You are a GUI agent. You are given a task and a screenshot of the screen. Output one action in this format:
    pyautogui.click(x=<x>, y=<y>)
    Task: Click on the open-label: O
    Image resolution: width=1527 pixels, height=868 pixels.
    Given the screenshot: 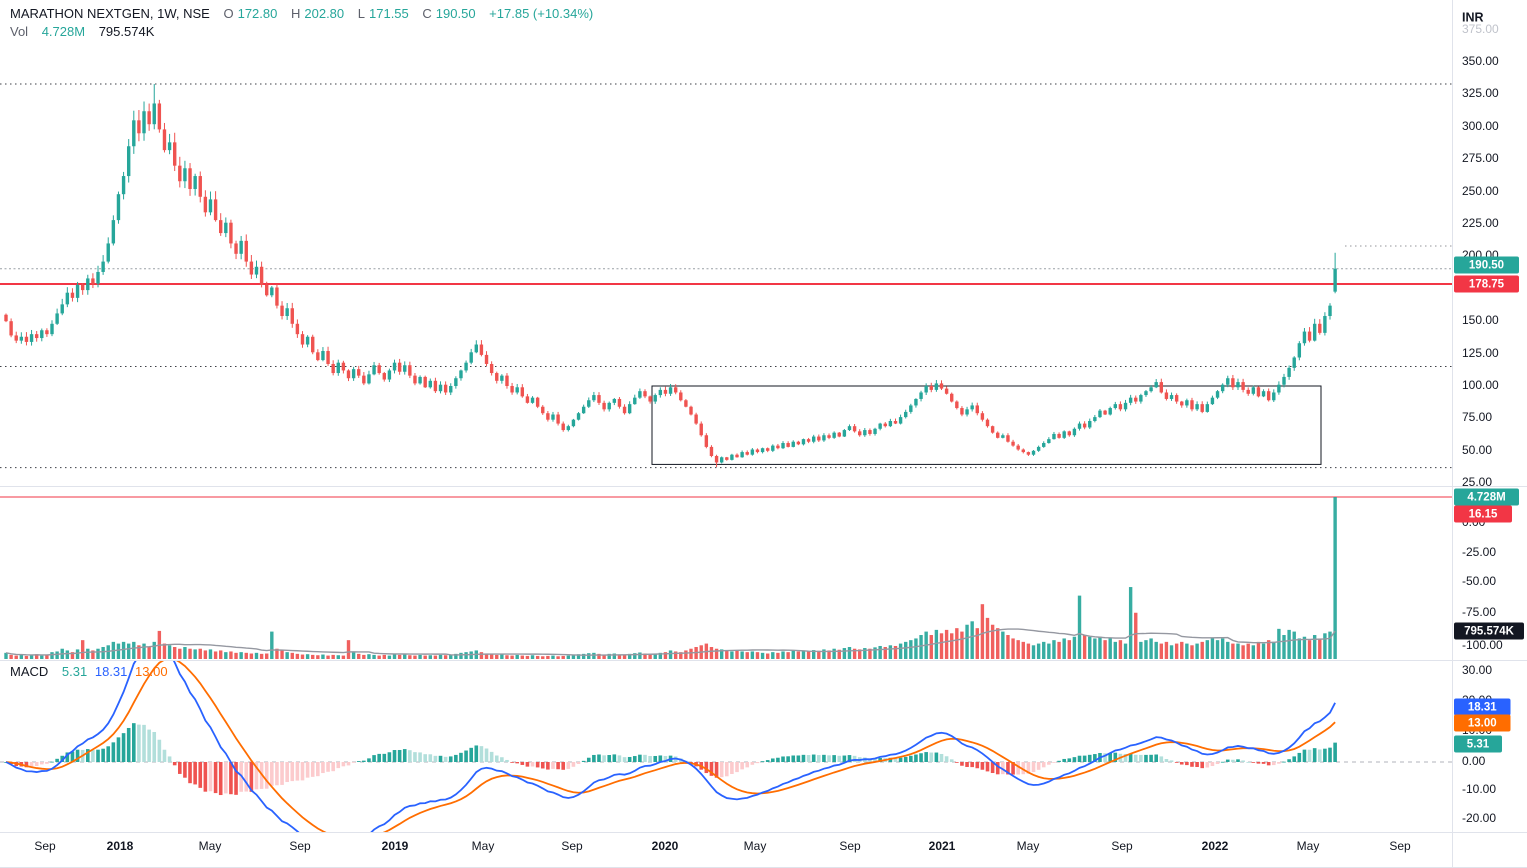 What is the action you would take?
    pyautogui.click(x=228, y=13)
    